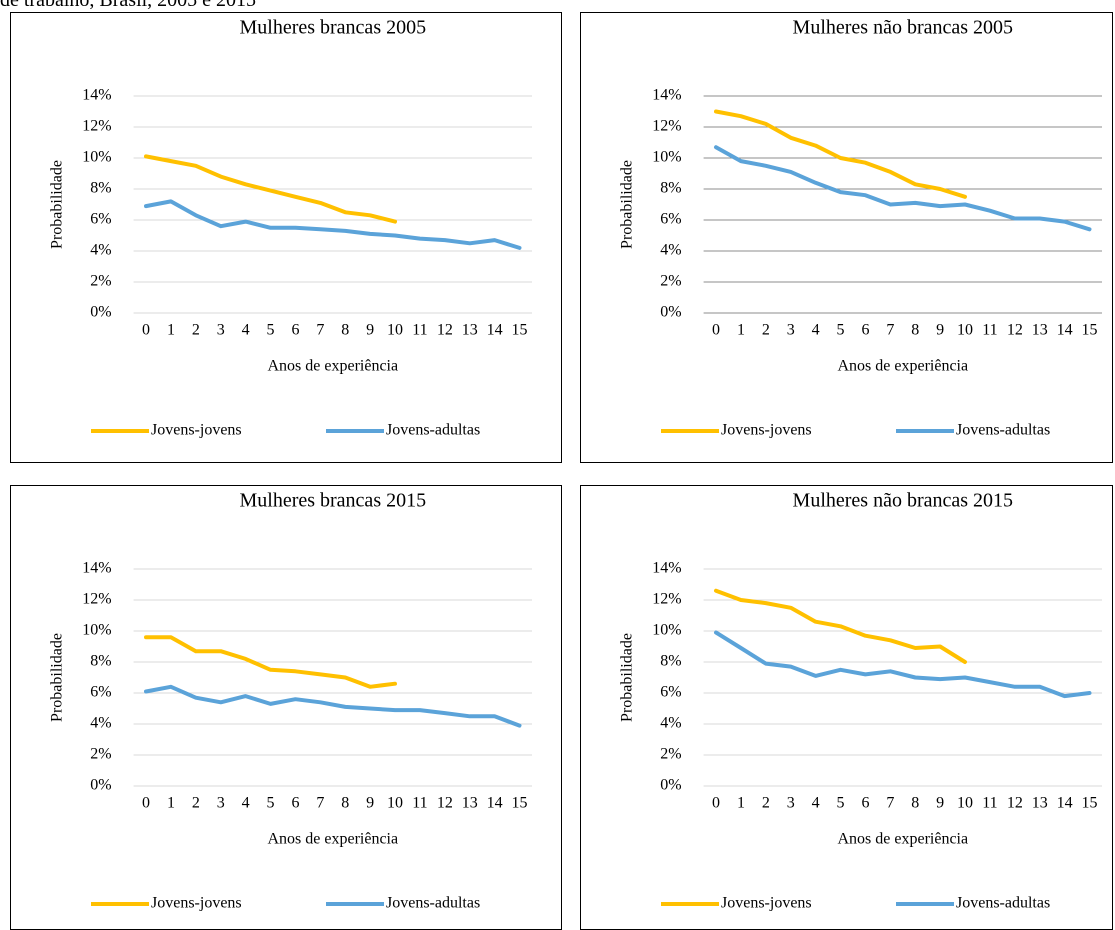 Image resolution: width=1115 pixels, height=930 pixels. What do you see at coordinates (903, 501) in the screenshot?
I see `chart-title: Mulheres não brancas 2015` at bounding box center [903, 501].